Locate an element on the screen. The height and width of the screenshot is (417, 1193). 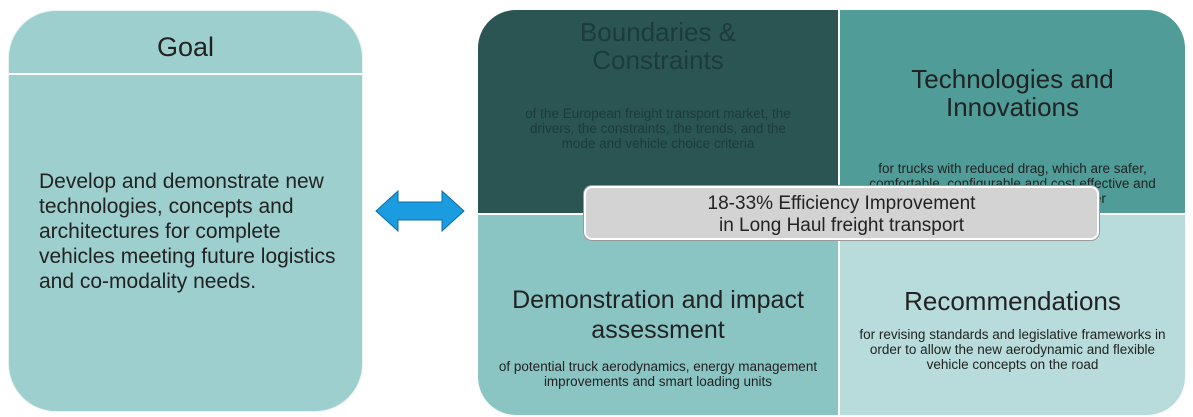
quadrant-title: Technologies and Innovations is located at coordinates (1012, 93).